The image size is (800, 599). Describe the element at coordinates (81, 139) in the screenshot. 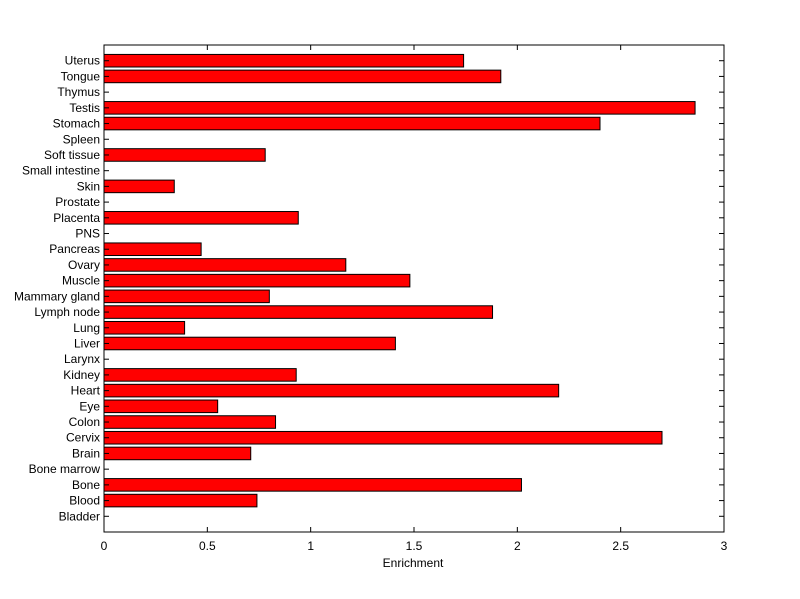

I see `y-tick-label-spleen: Spleen` at that location.